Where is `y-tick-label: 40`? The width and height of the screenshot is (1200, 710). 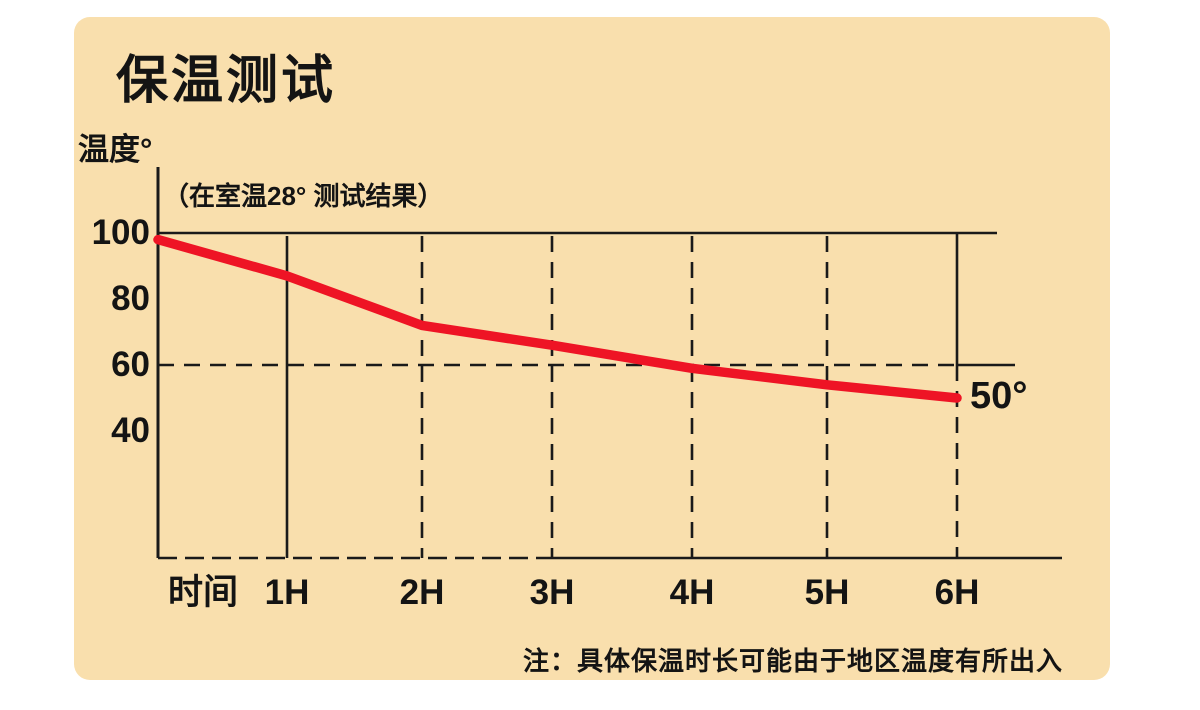
y-tick-label: 40 is located at coordinates (130, 430).